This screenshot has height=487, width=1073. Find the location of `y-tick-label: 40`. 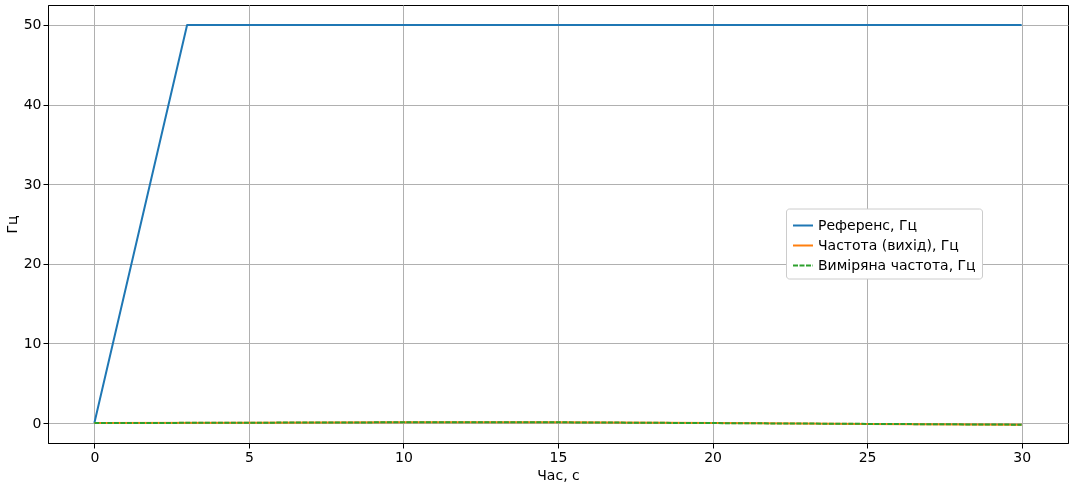

y-tick-label: 40 is located at coordinates (32, 104).